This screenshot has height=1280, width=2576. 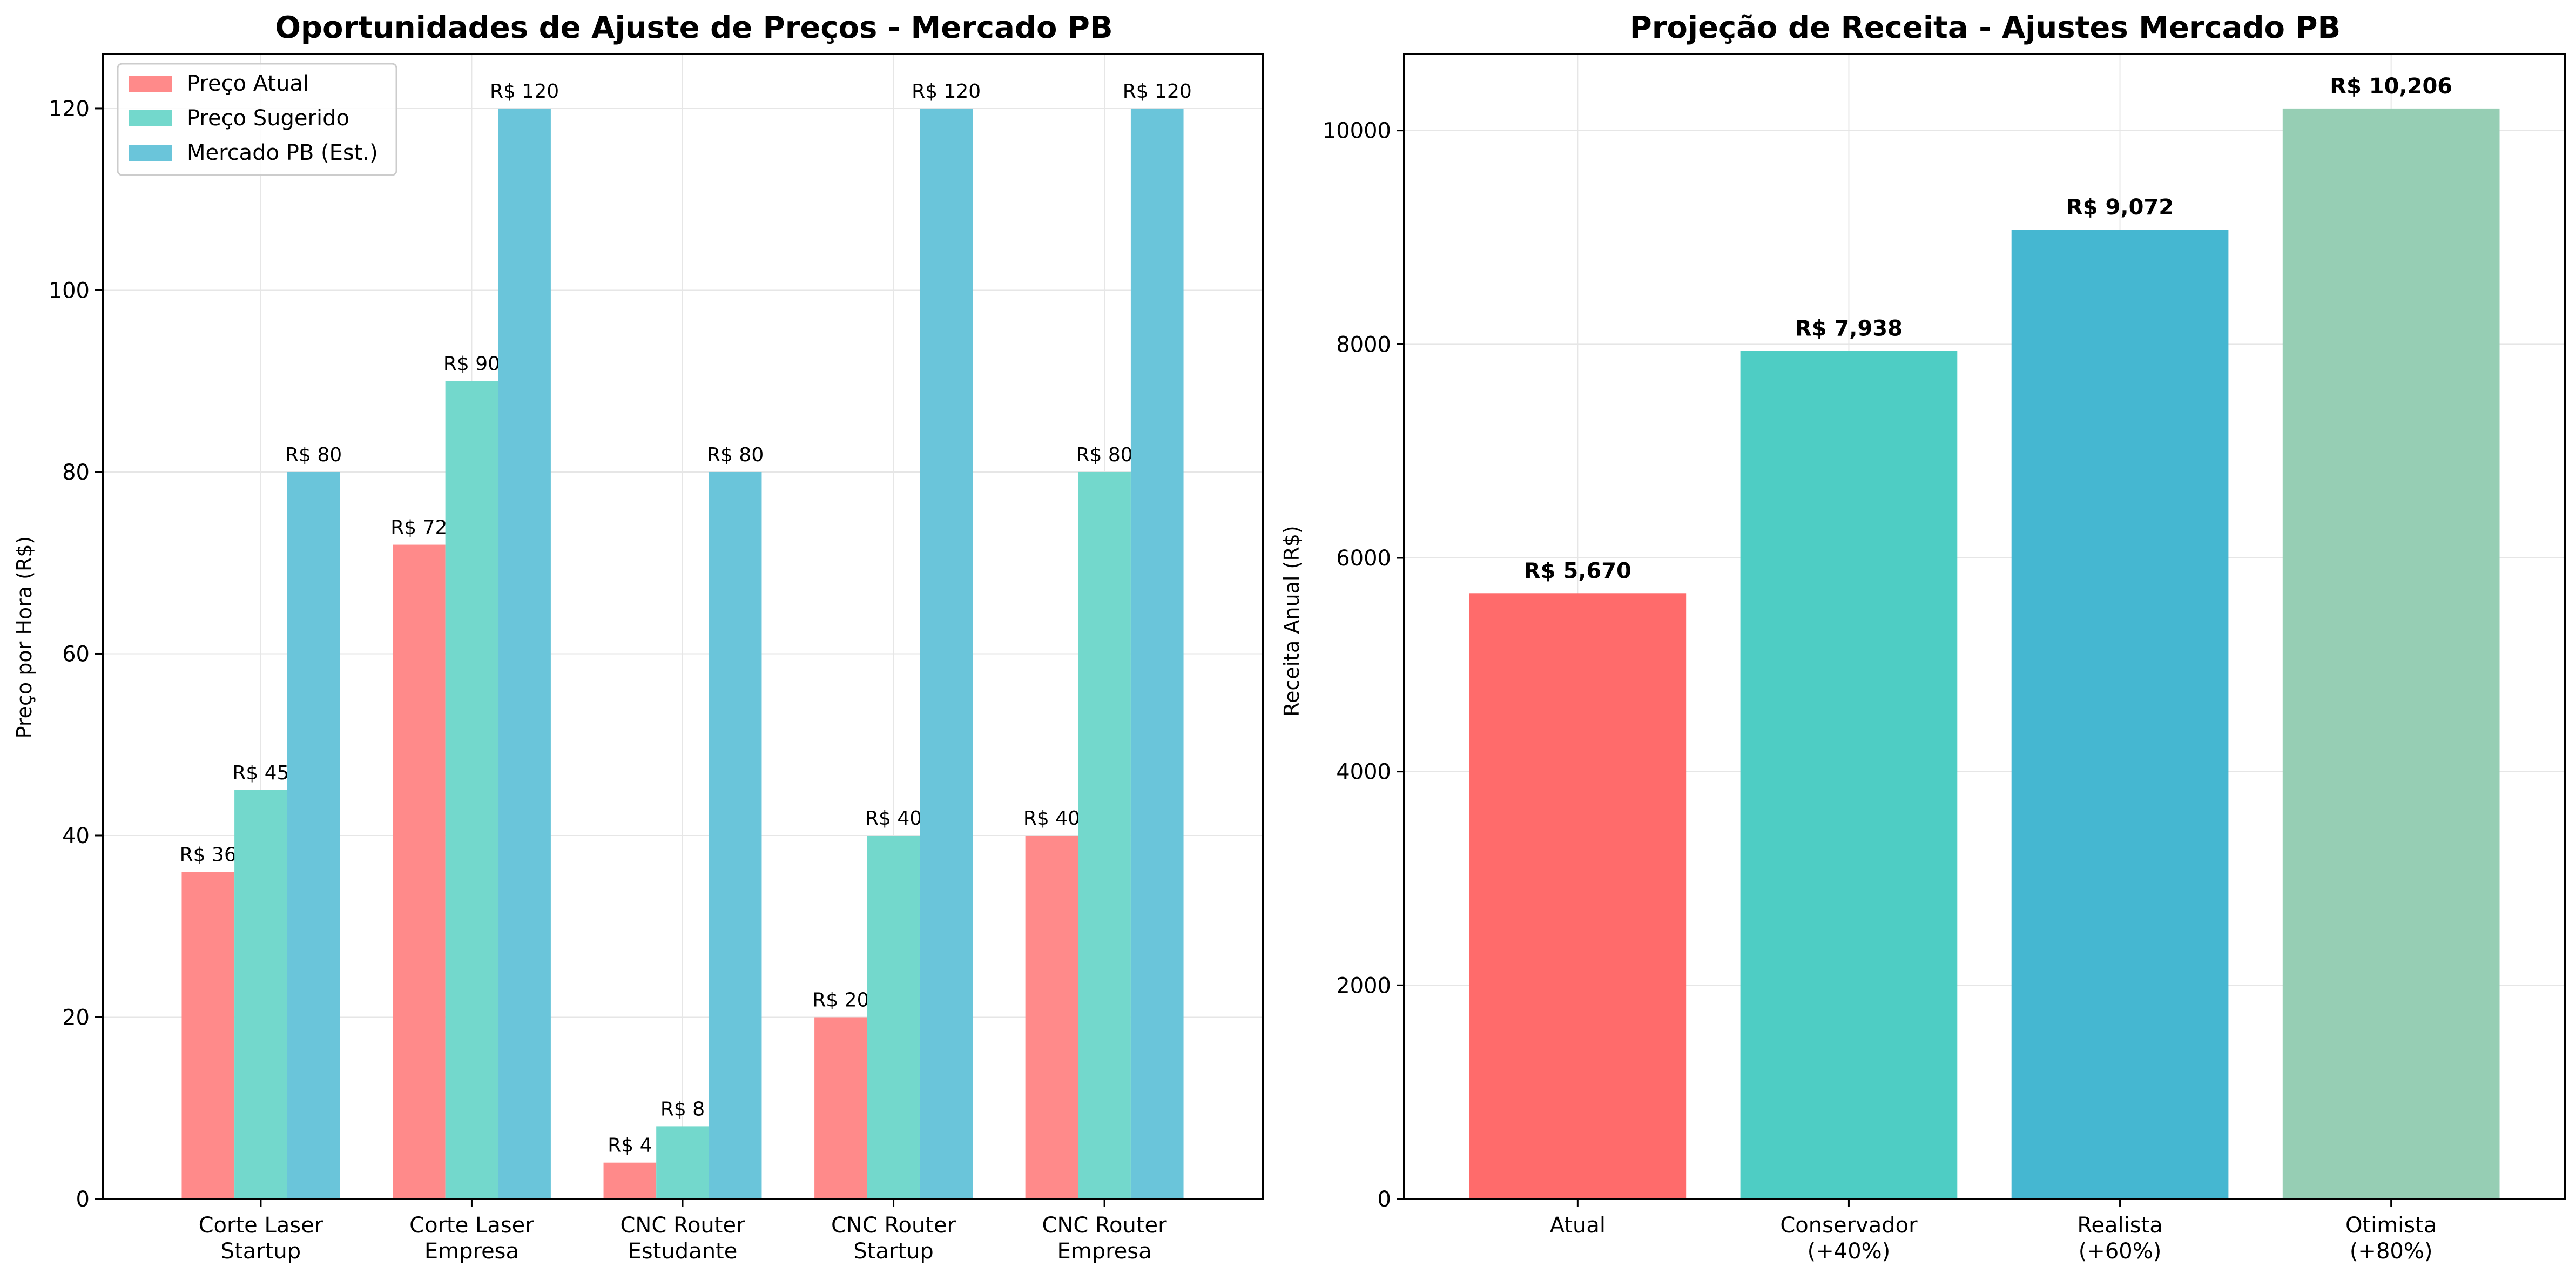 What do you see at coordinates (76, 472) in the screenshot?
I see `left-y-tick-label: 80` at bounding box center [76, 472].